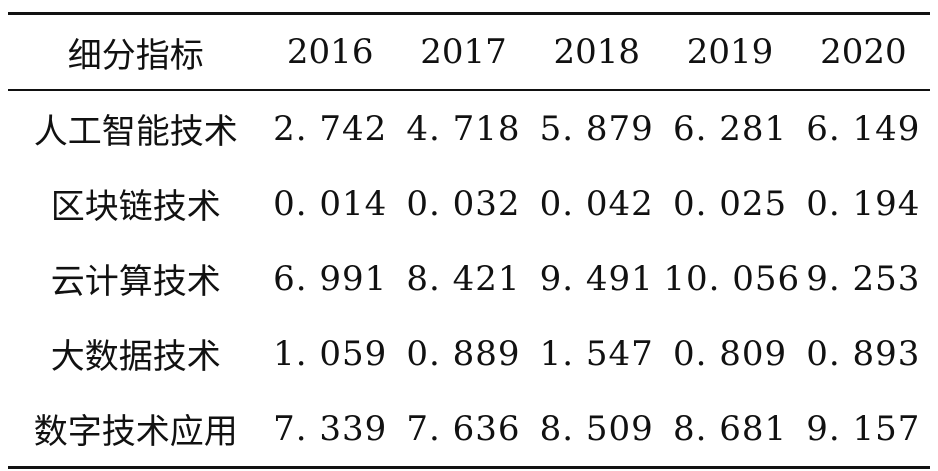 Image resolution: width=938 pixels, height=471 pixels. Describe the element at coordinates (596, 128) in the screenshot. I see `table-cell: 5. 879` at that location.